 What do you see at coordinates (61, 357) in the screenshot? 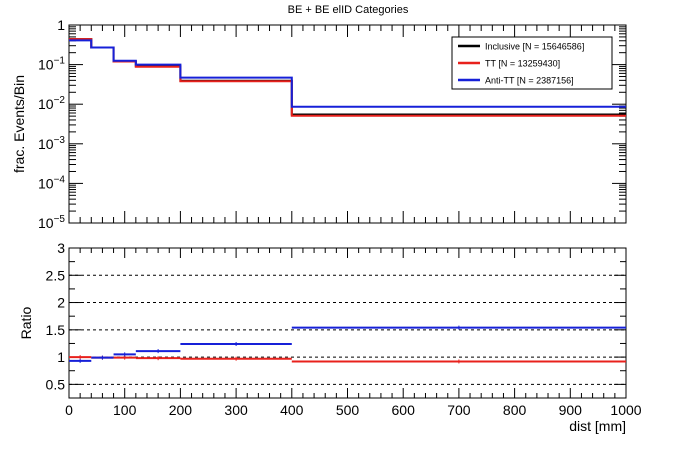
I see `ratio-y-tick-label: 1` at bounding box center [61, 357].